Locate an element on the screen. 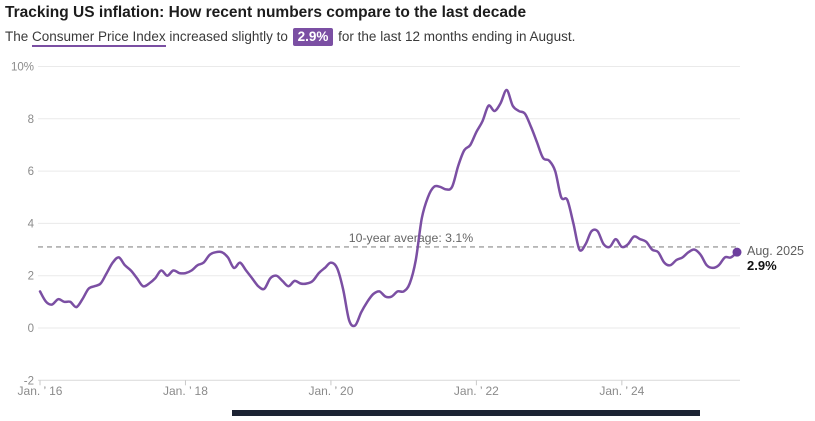 Image resolution: width=815 pixels, height=421 pixels. latest-point-dot is located at coordinates (737, 252).